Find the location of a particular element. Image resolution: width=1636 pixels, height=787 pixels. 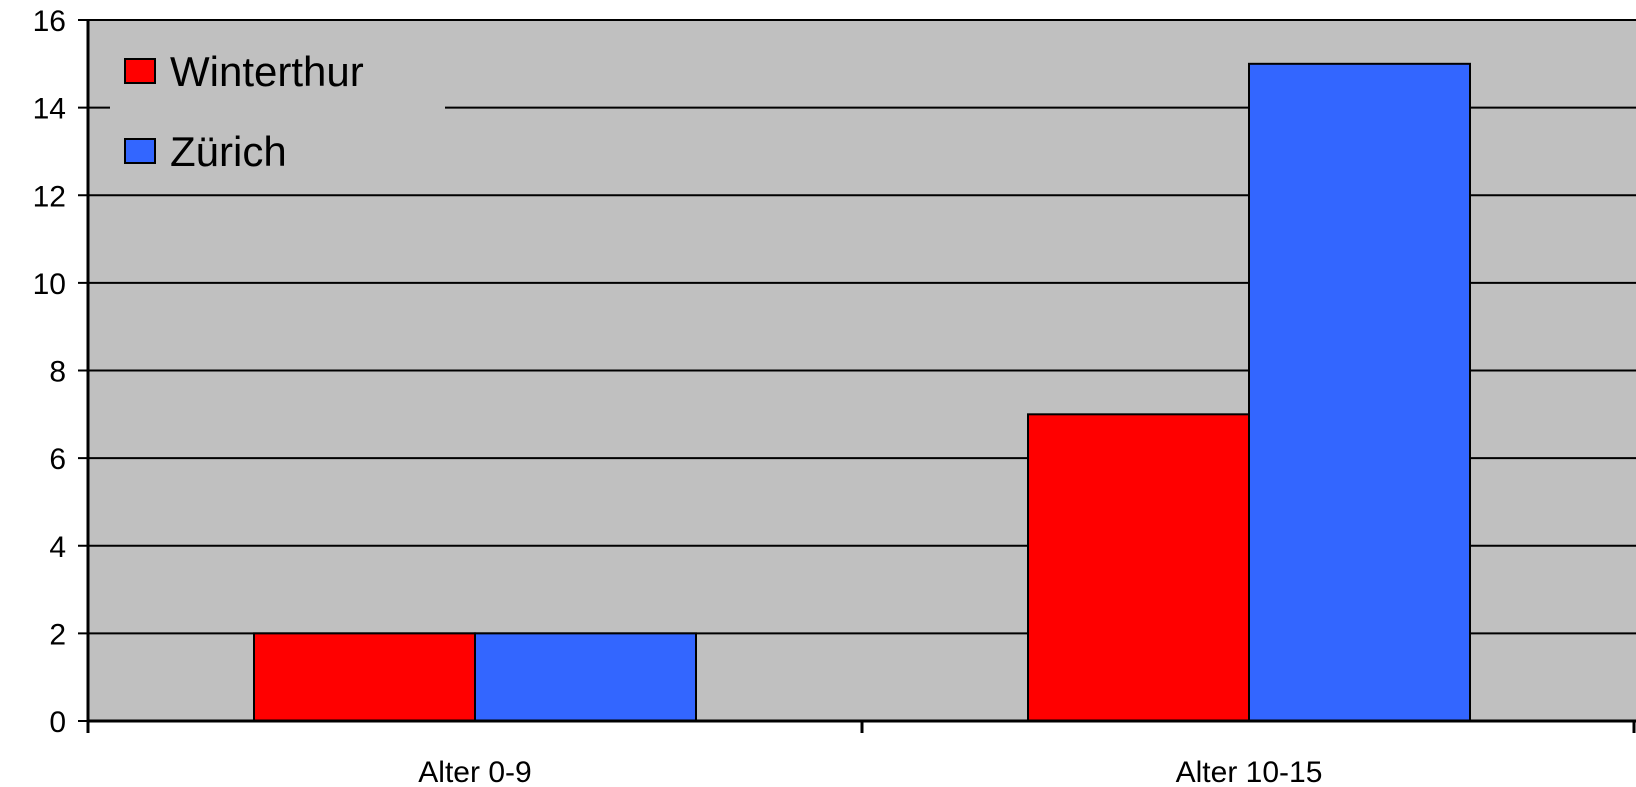

y-tick-label: 14 is located at coordinates (49, 109).